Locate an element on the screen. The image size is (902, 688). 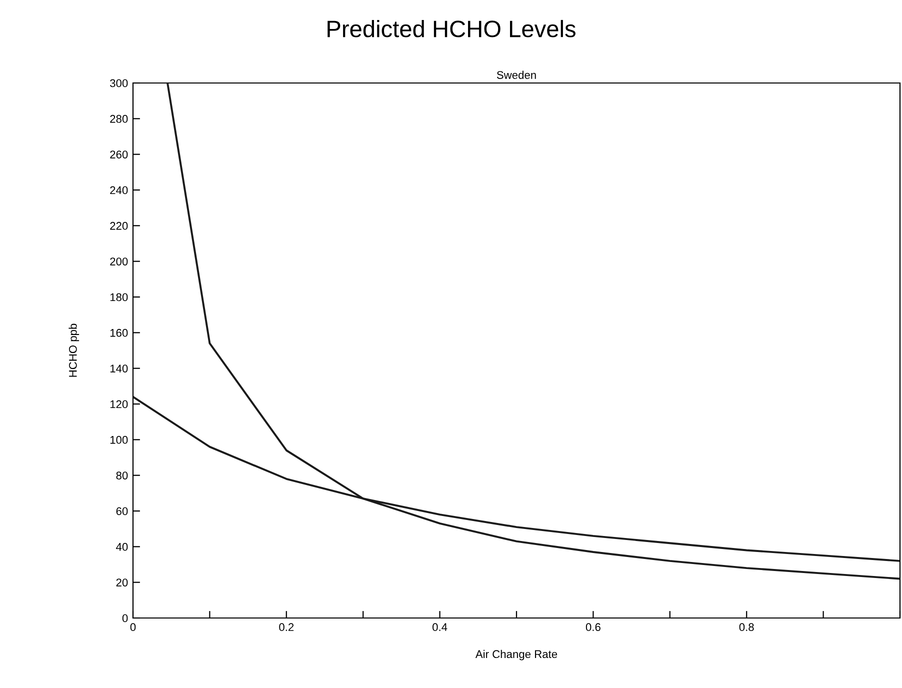
y-tick-label: 240 is located at coordinates (119, 190).